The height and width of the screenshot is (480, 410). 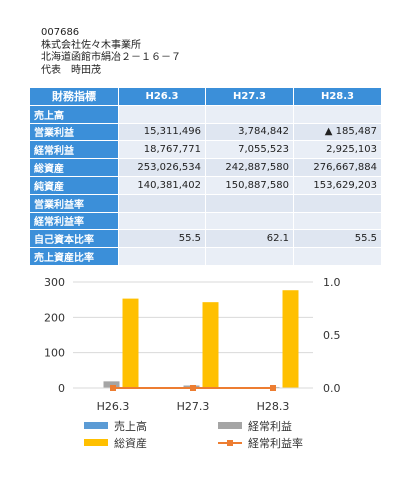 I want to click on table-row: 売上高, so click(x=205, y=114).